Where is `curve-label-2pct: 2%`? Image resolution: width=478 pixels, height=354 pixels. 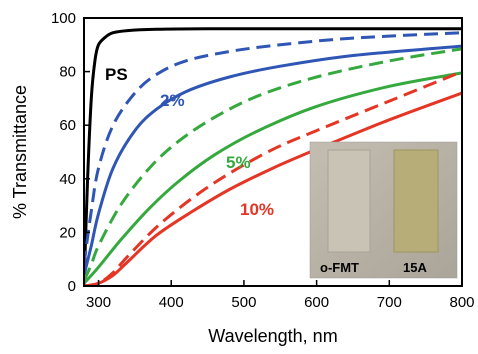
curve-label-2pct: 2% is located at coordinates (172, 100).